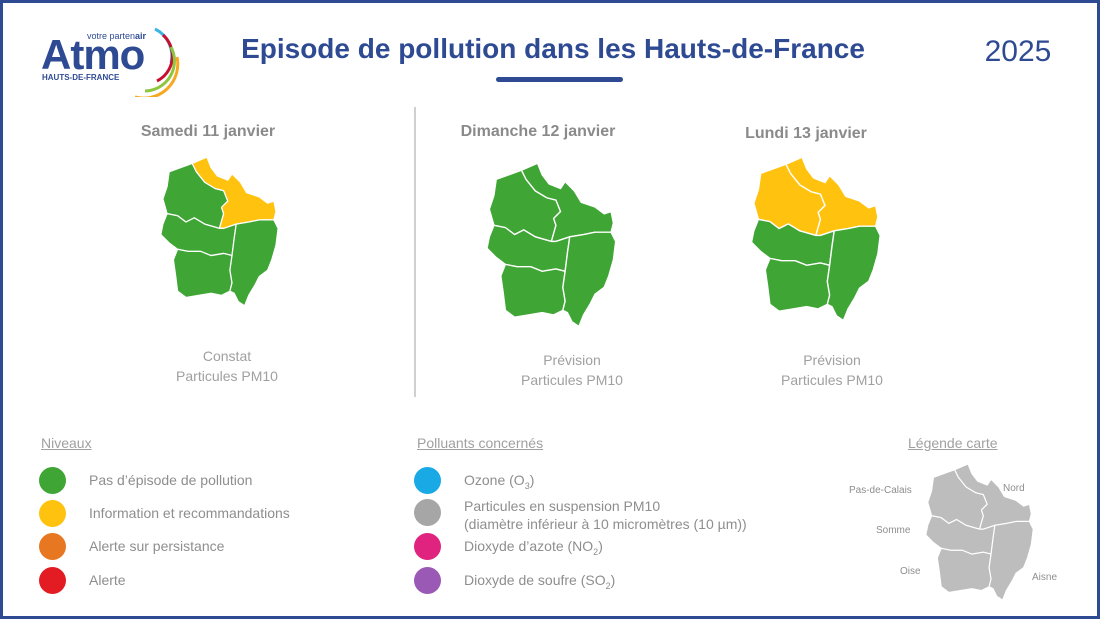  I want to click on legend-pollutant-so2: Dioxyde de soufre (SO2), so click(514, 581).